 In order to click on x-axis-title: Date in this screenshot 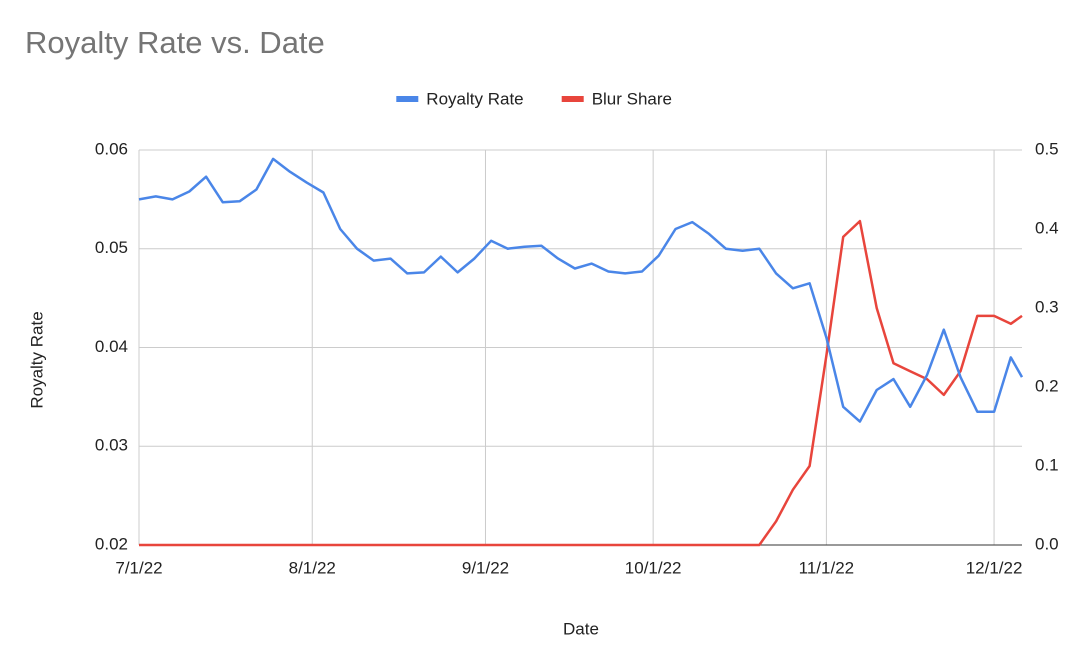, I will do `click(581, 628)`.